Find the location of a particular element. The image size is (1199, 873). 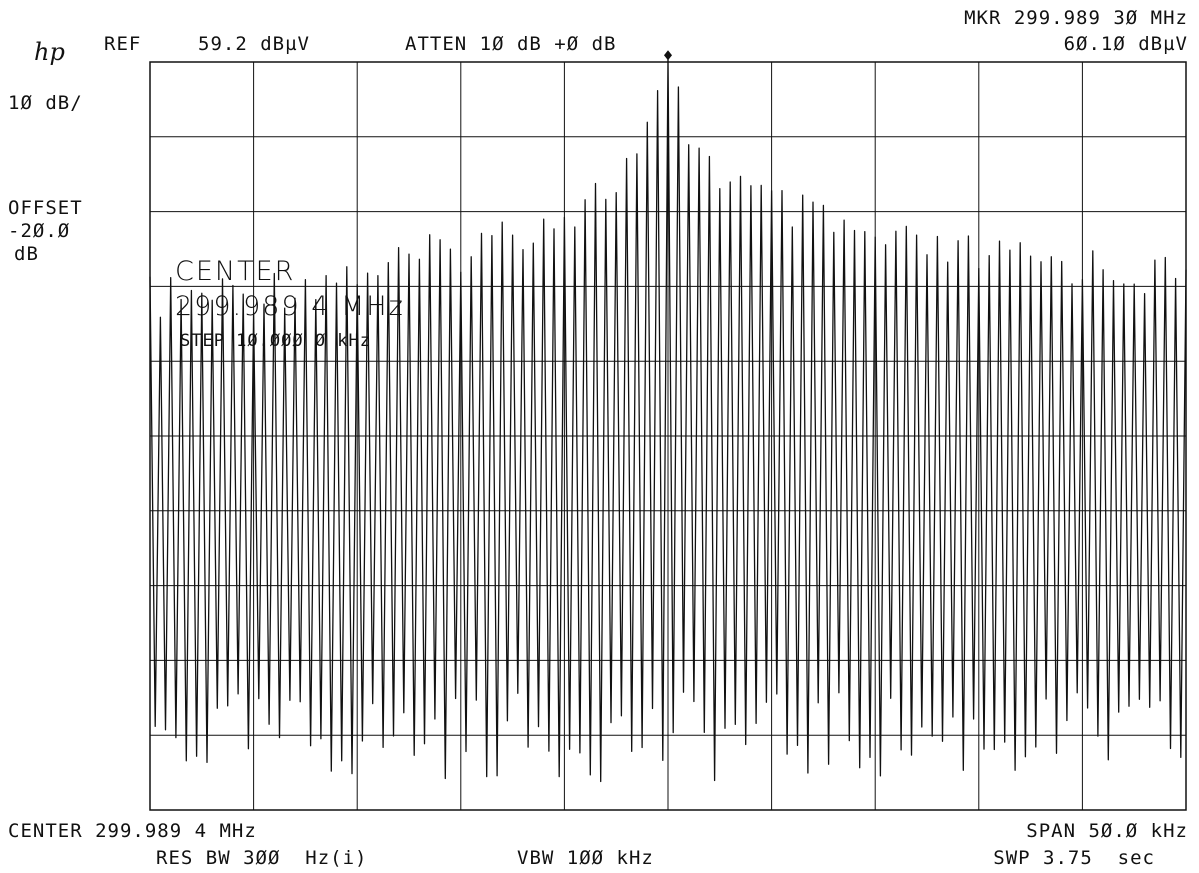

ref-level: 59.2 dBµV is located at coordinates (254, 44).